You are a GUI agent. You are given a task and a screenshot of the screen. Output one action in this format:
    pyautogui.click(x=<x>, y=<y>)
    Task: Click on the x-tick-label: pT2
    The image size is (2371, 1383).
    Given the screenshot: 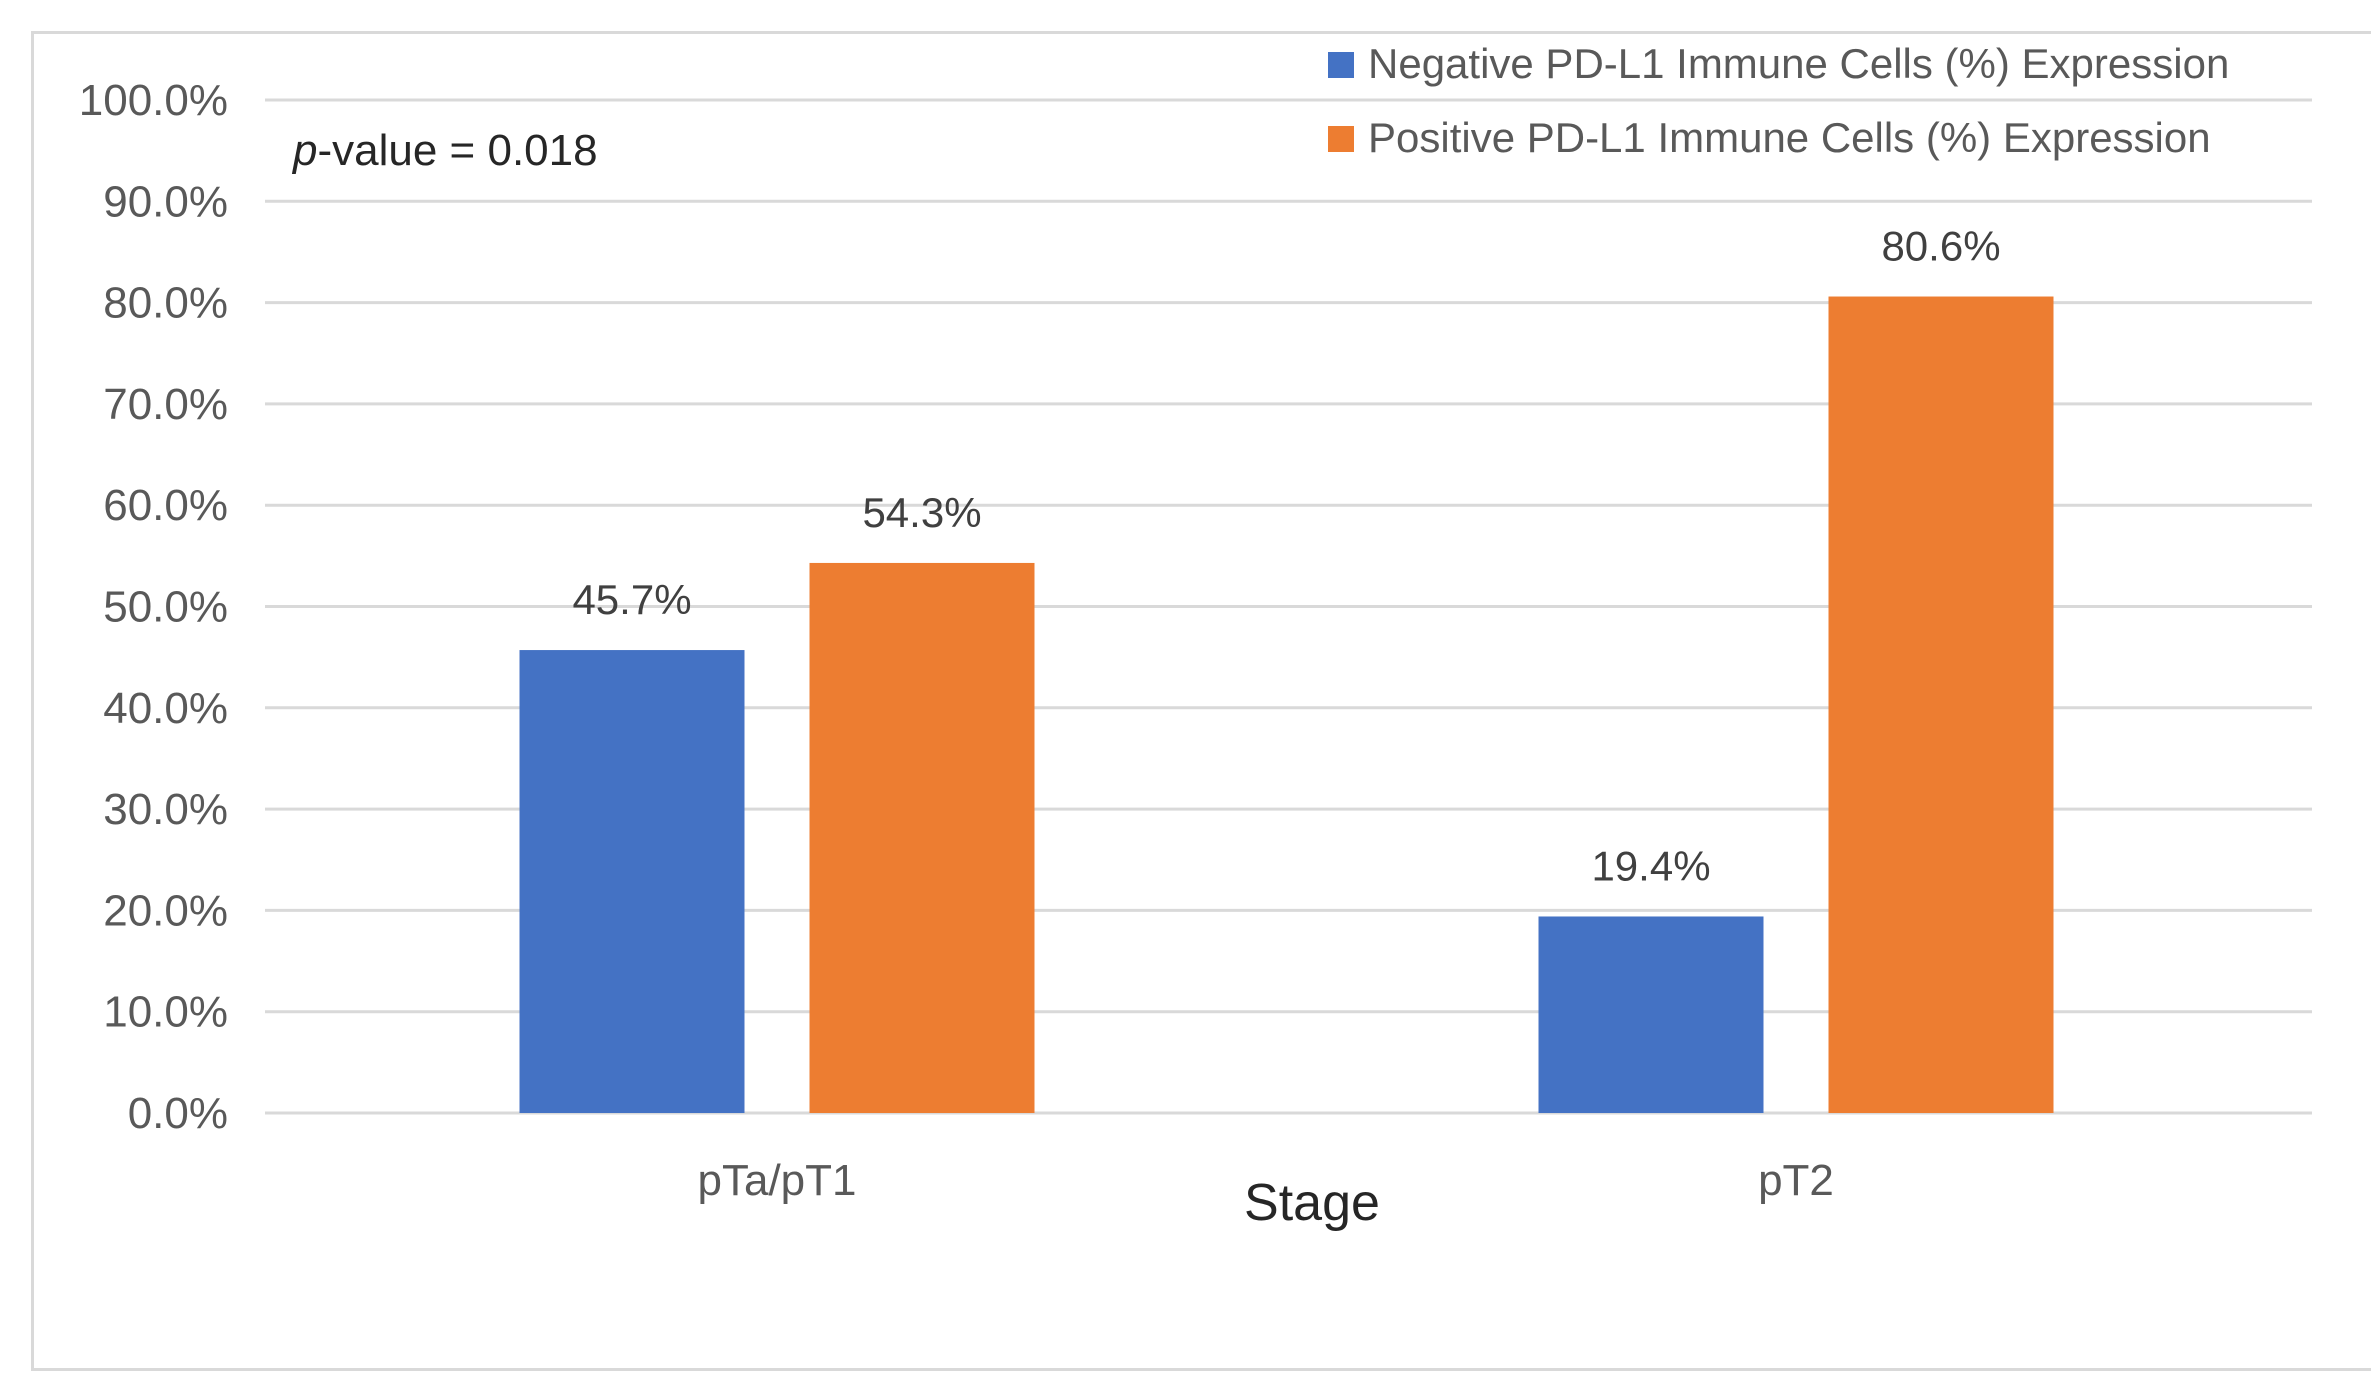 What is the action you would take?
    pyautogui.click(x=1796, y=1180)
    